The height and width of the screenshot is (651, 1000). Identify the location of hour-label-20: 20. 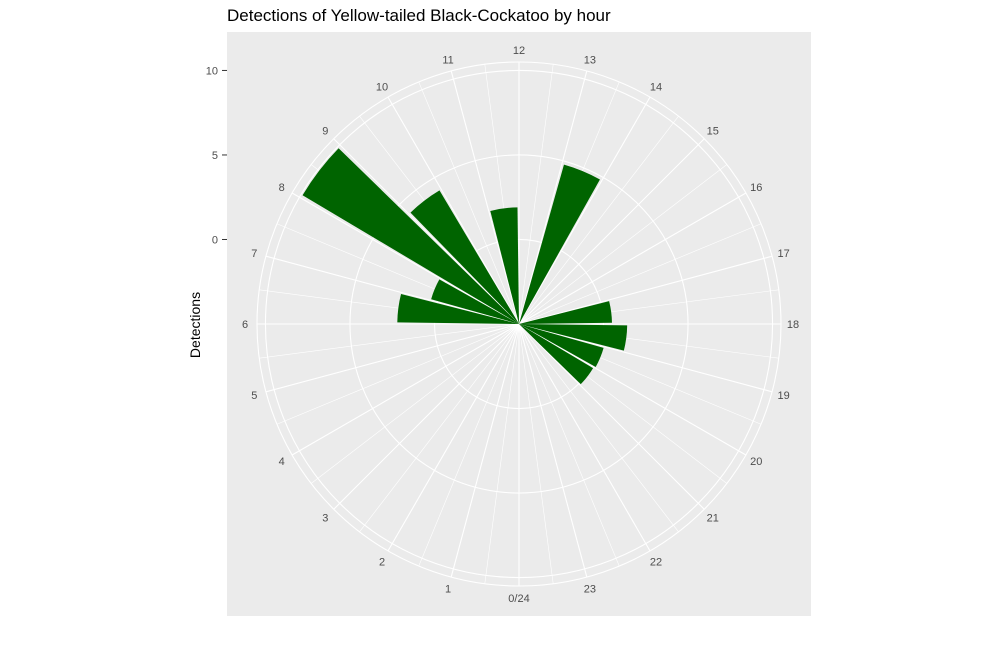
(756, 462).